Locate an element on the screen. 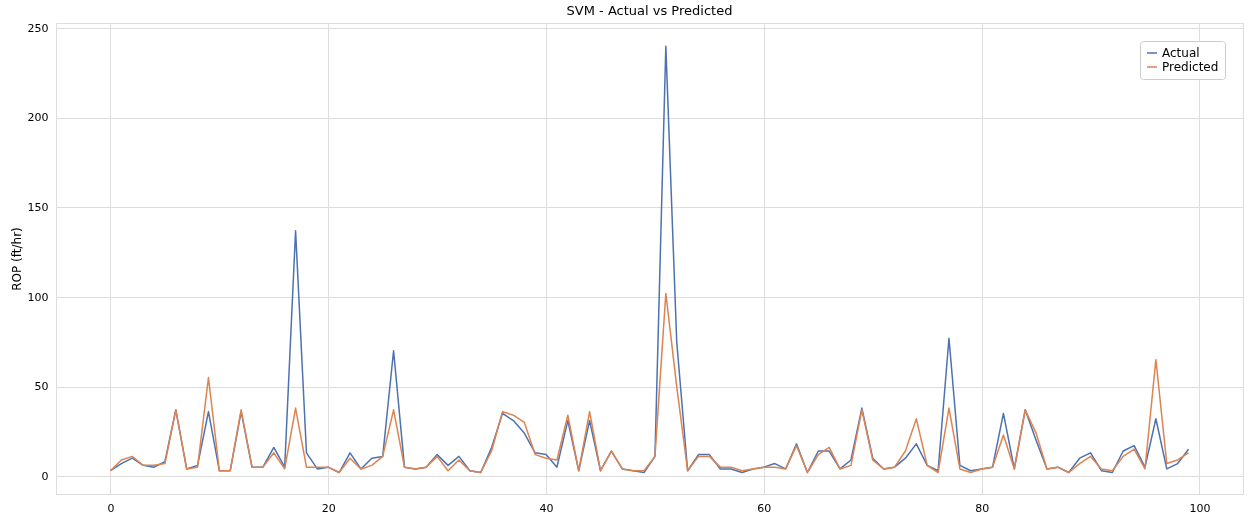  legend-label: Actual is located at coordinates (1181, 53).